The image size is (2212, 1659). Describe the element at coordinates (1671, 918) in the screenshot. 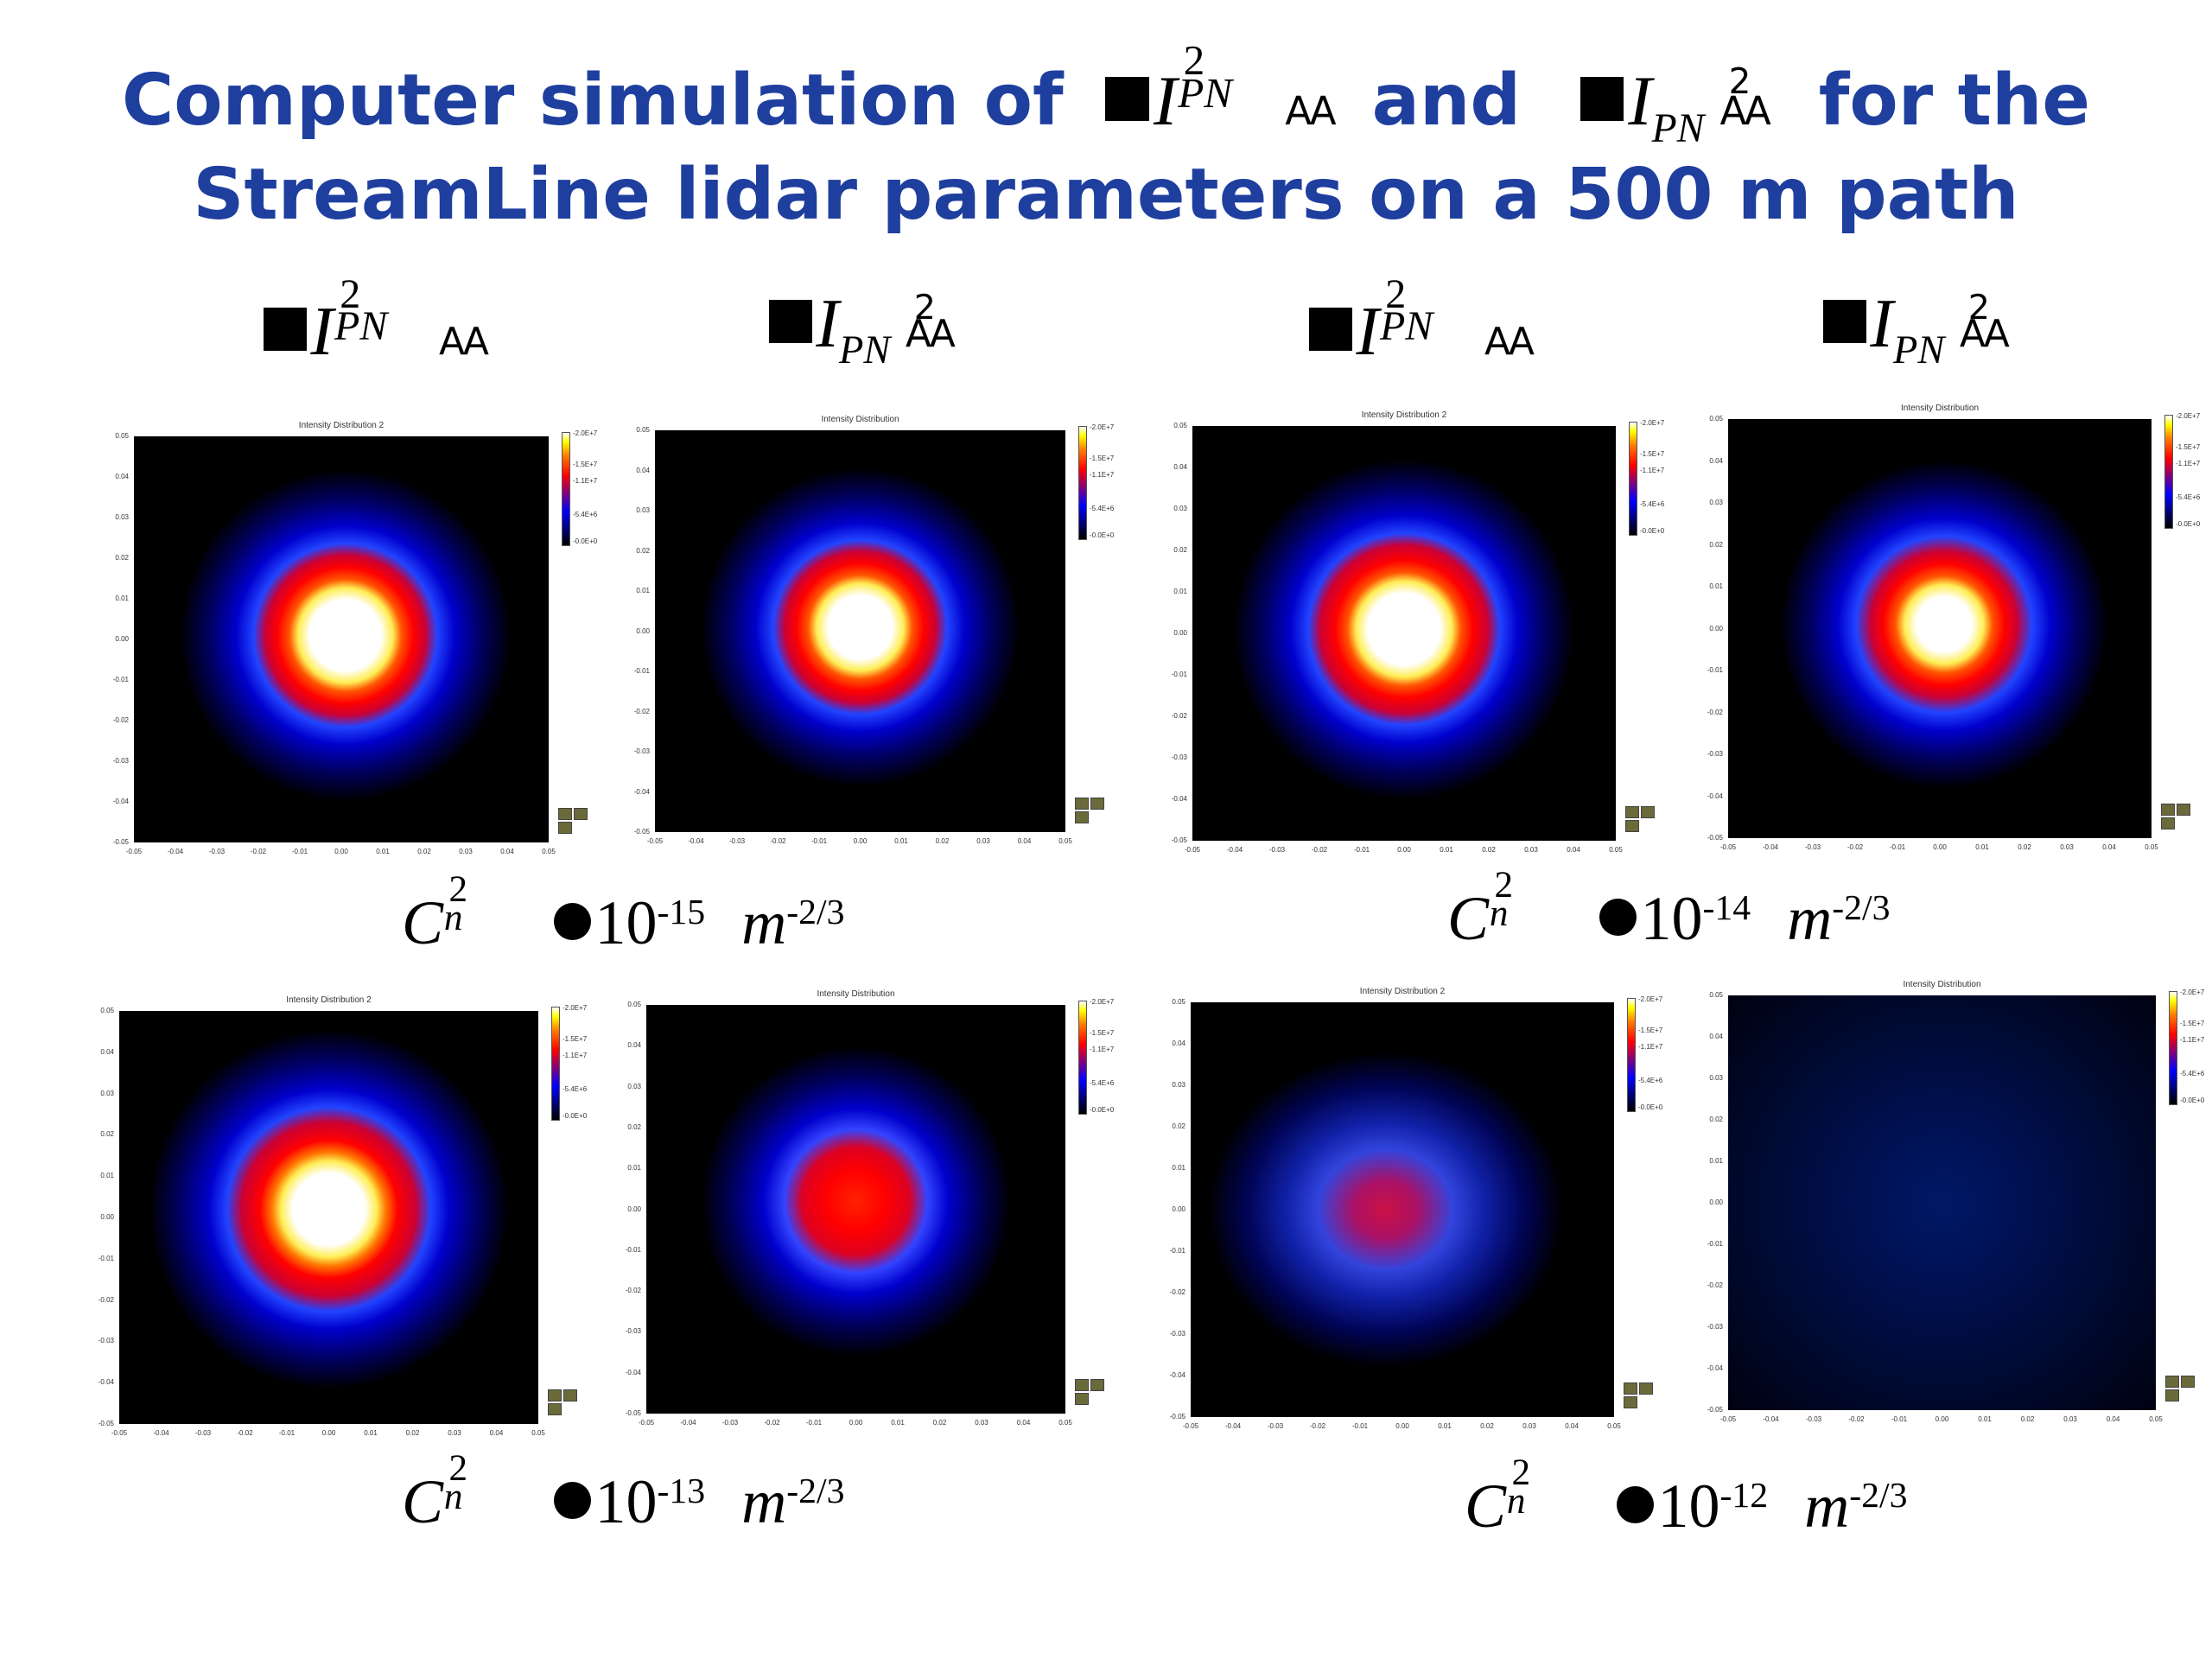

I see `symbol-ten: 10` at that location.